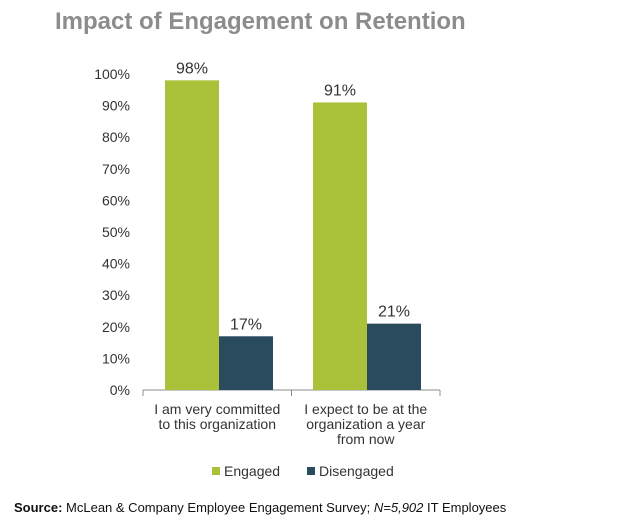  I want to click on legend-label-disengaged: Disengaged, so click(356, 471).